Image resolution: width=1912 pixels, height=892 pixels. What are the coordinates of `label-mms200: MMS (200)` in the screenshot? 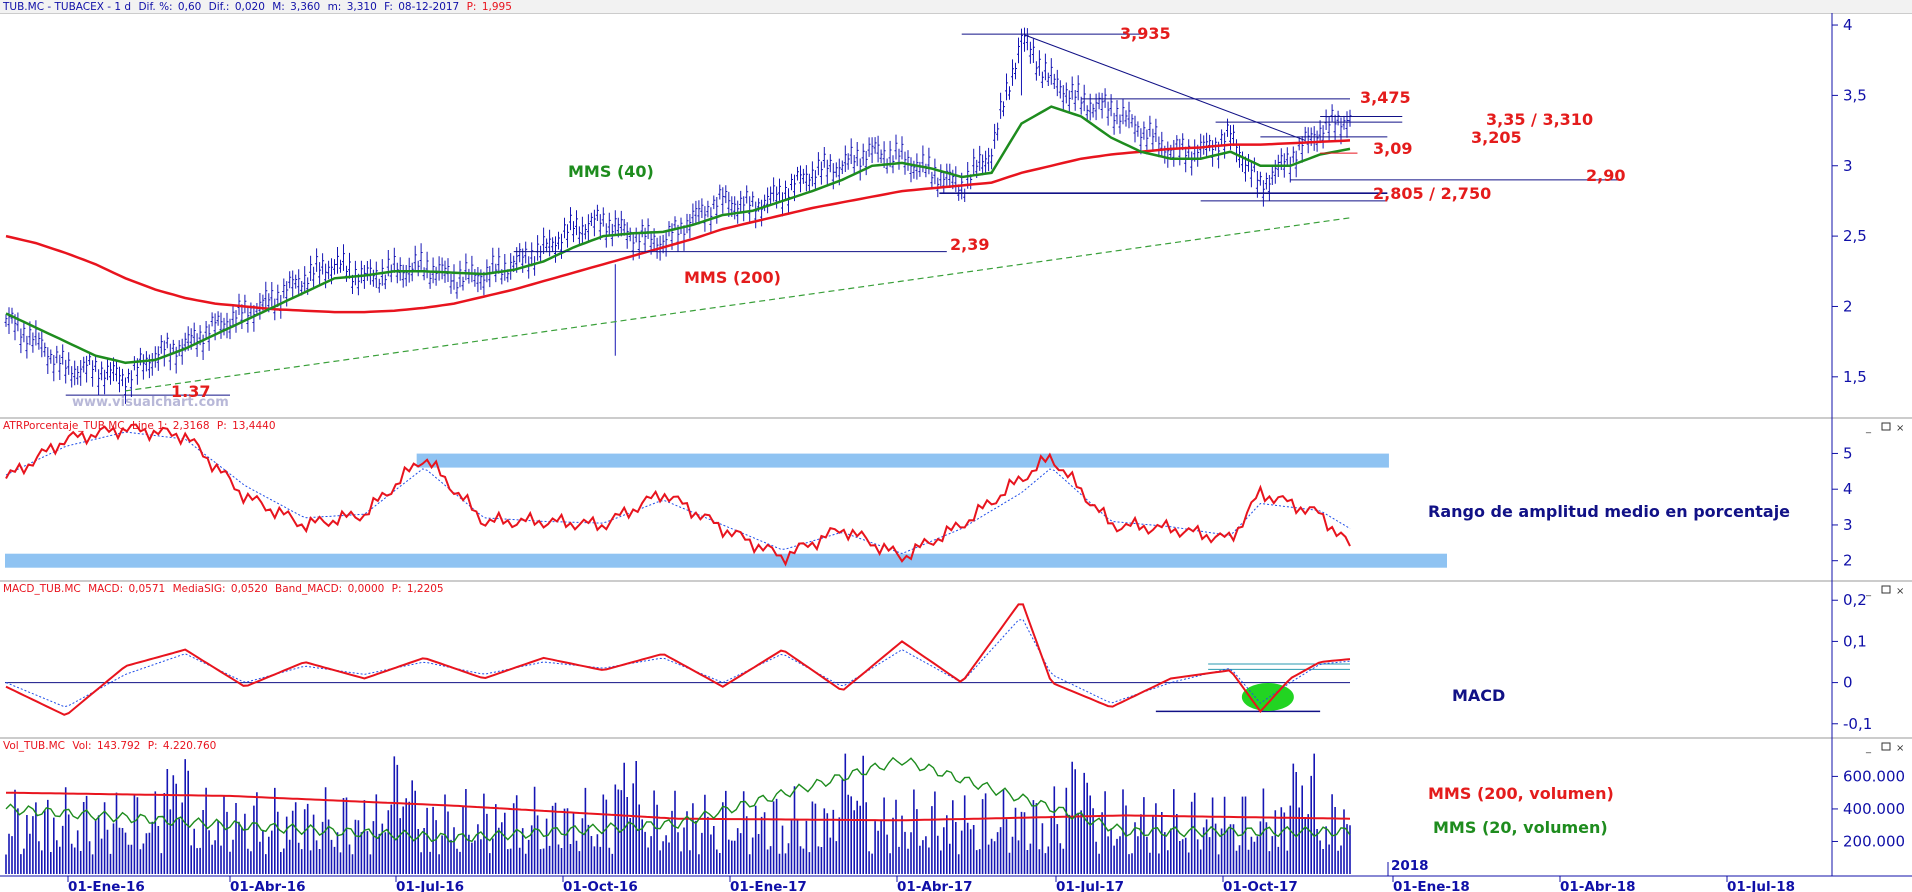 It's located at (732, 277).